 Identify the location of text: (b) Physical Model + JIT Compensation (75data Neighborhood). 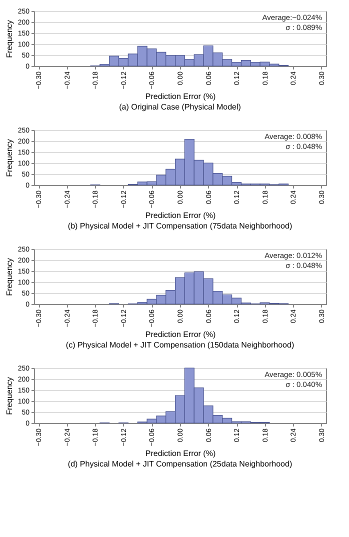
(180, 226).